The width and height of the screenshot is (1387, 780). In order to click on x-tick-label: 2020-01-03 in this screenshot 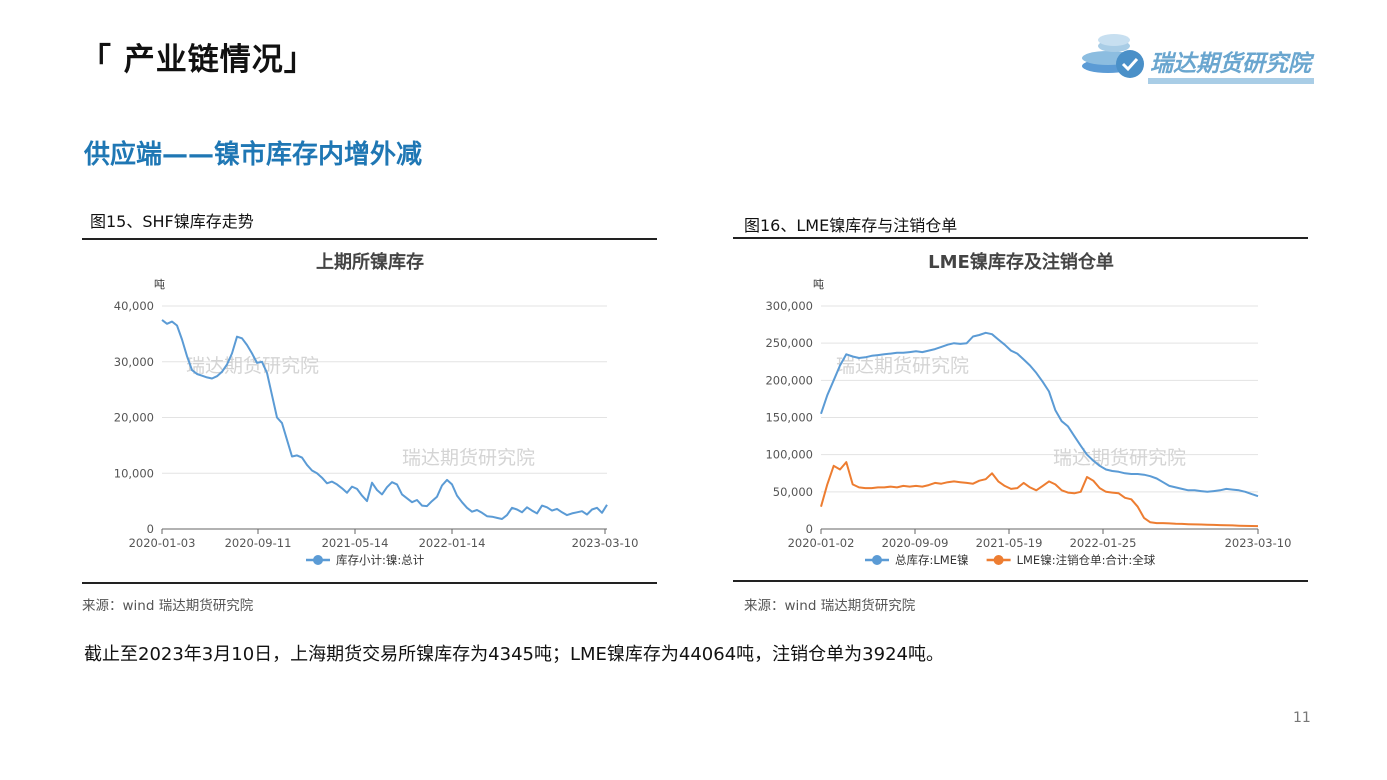, I will do `click(162, 543)`.